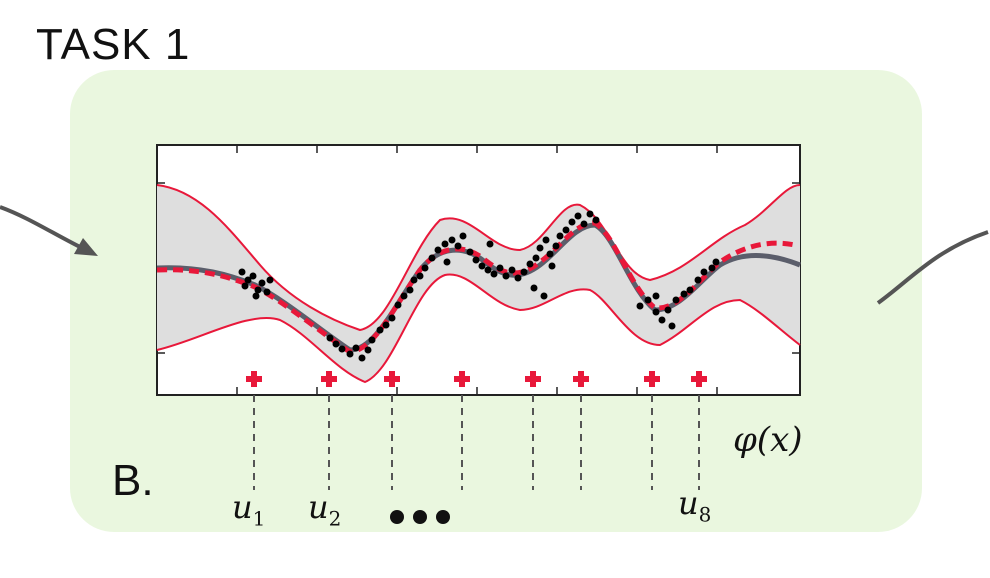 Image resolution: width=990 pixels, height=578 pixels. I want to click on inducing-droplines, so click(476, 442).